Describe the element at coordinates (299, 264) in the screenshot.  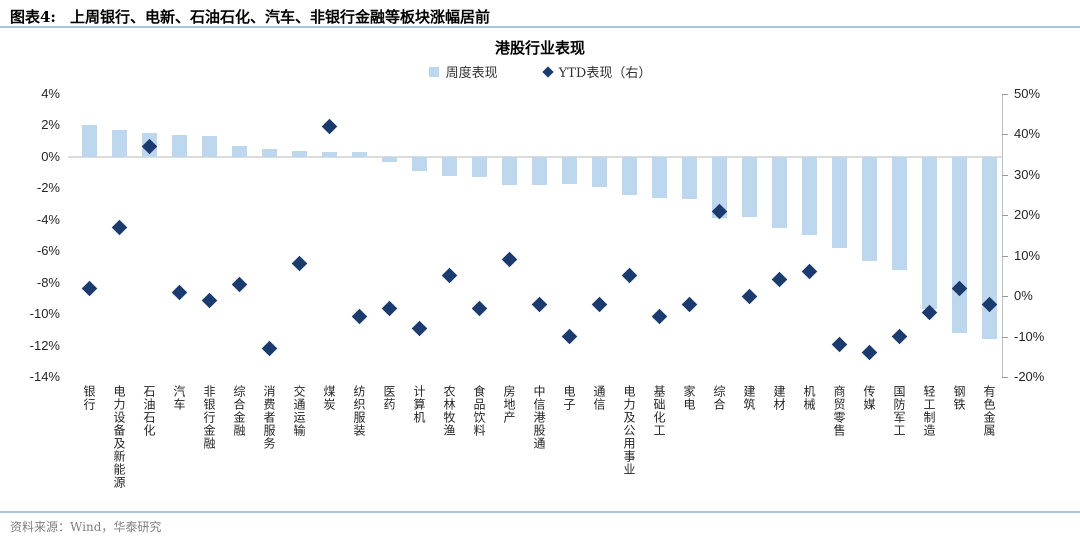
I see `ytd-marker-交通运输` at that location.